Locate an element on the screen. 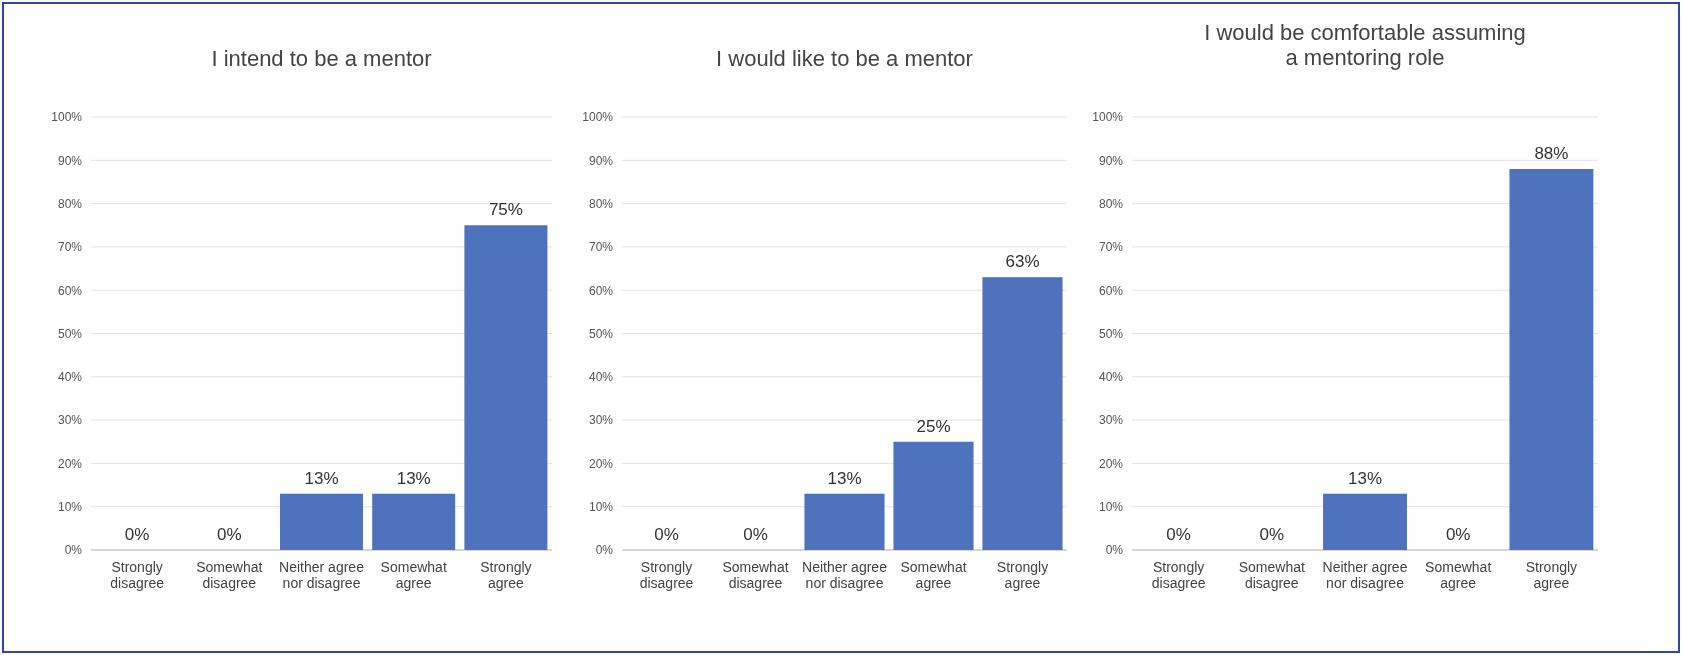 Image resolution: width=1682 pixels, height=655 pixels. chart-title: I would like to be a mentor is located at coordinates (844, 58).